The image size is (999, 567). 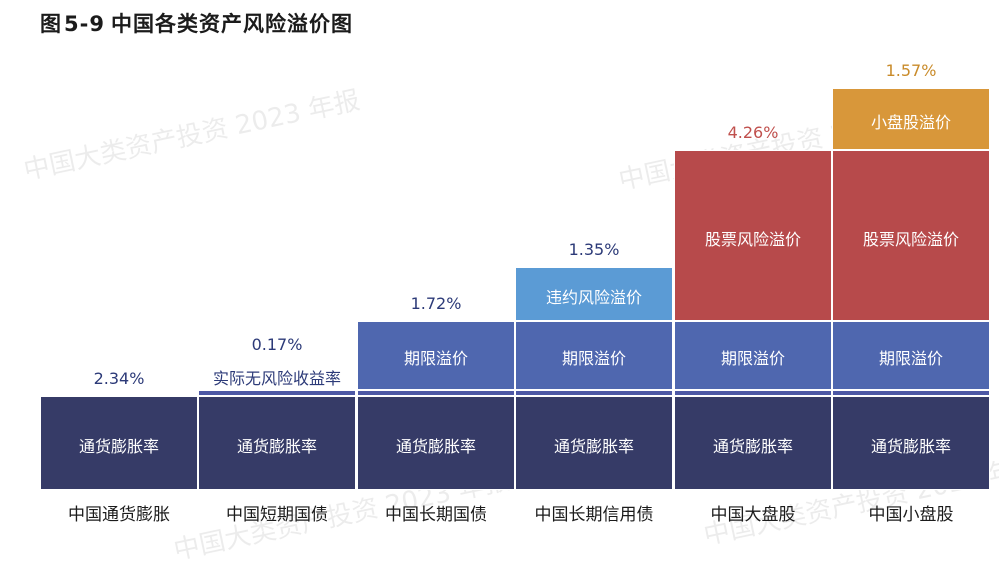 I want to click on title-text: 中国各类资产风险溢价图, so click(x=231, y=24).